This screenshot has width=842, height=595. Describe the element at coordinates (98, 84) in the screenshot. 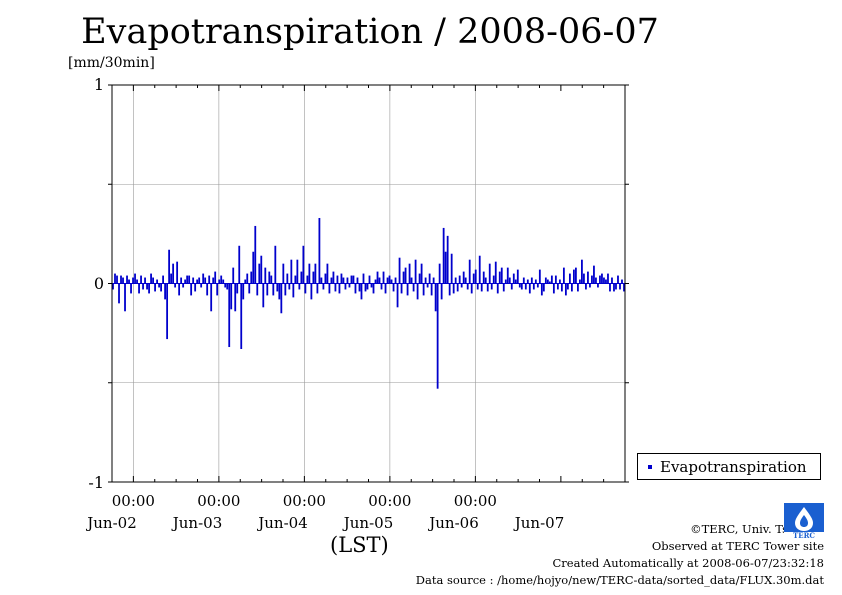

I see `y-tick-label-top: 1` at that location.